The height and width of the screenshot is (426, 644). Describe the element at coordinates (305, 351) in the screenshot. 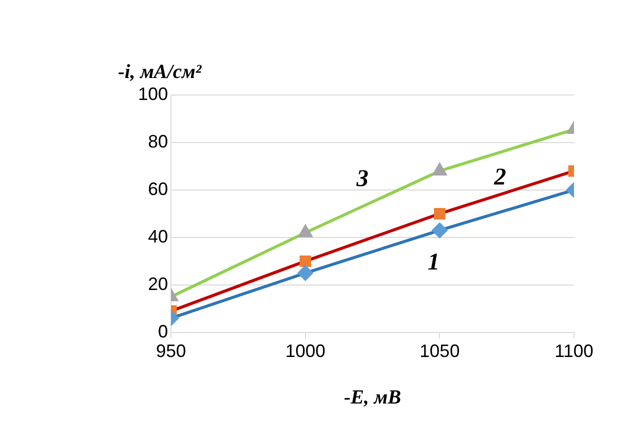

I see `x-tick-label: 1000` at that location.